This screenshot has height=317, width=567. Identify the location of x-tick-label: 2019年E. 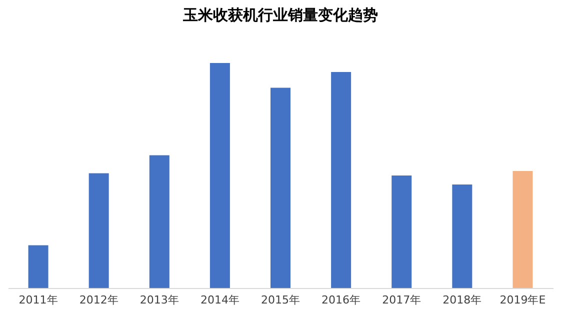
(523, 300).